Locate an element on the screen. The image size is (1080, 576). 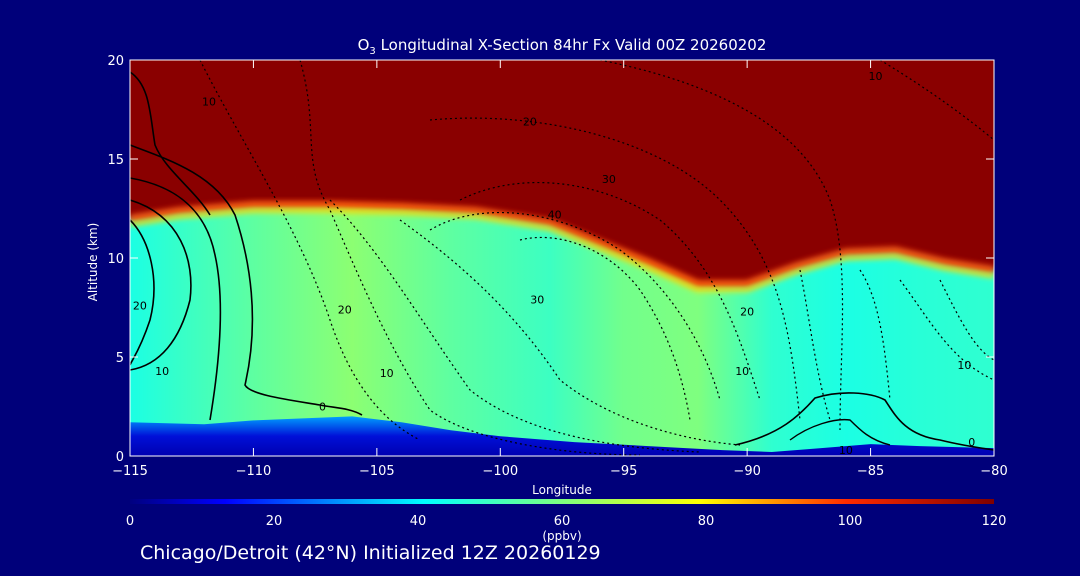
x-tick-label-4: −95 is located at coordinates (623, 471).